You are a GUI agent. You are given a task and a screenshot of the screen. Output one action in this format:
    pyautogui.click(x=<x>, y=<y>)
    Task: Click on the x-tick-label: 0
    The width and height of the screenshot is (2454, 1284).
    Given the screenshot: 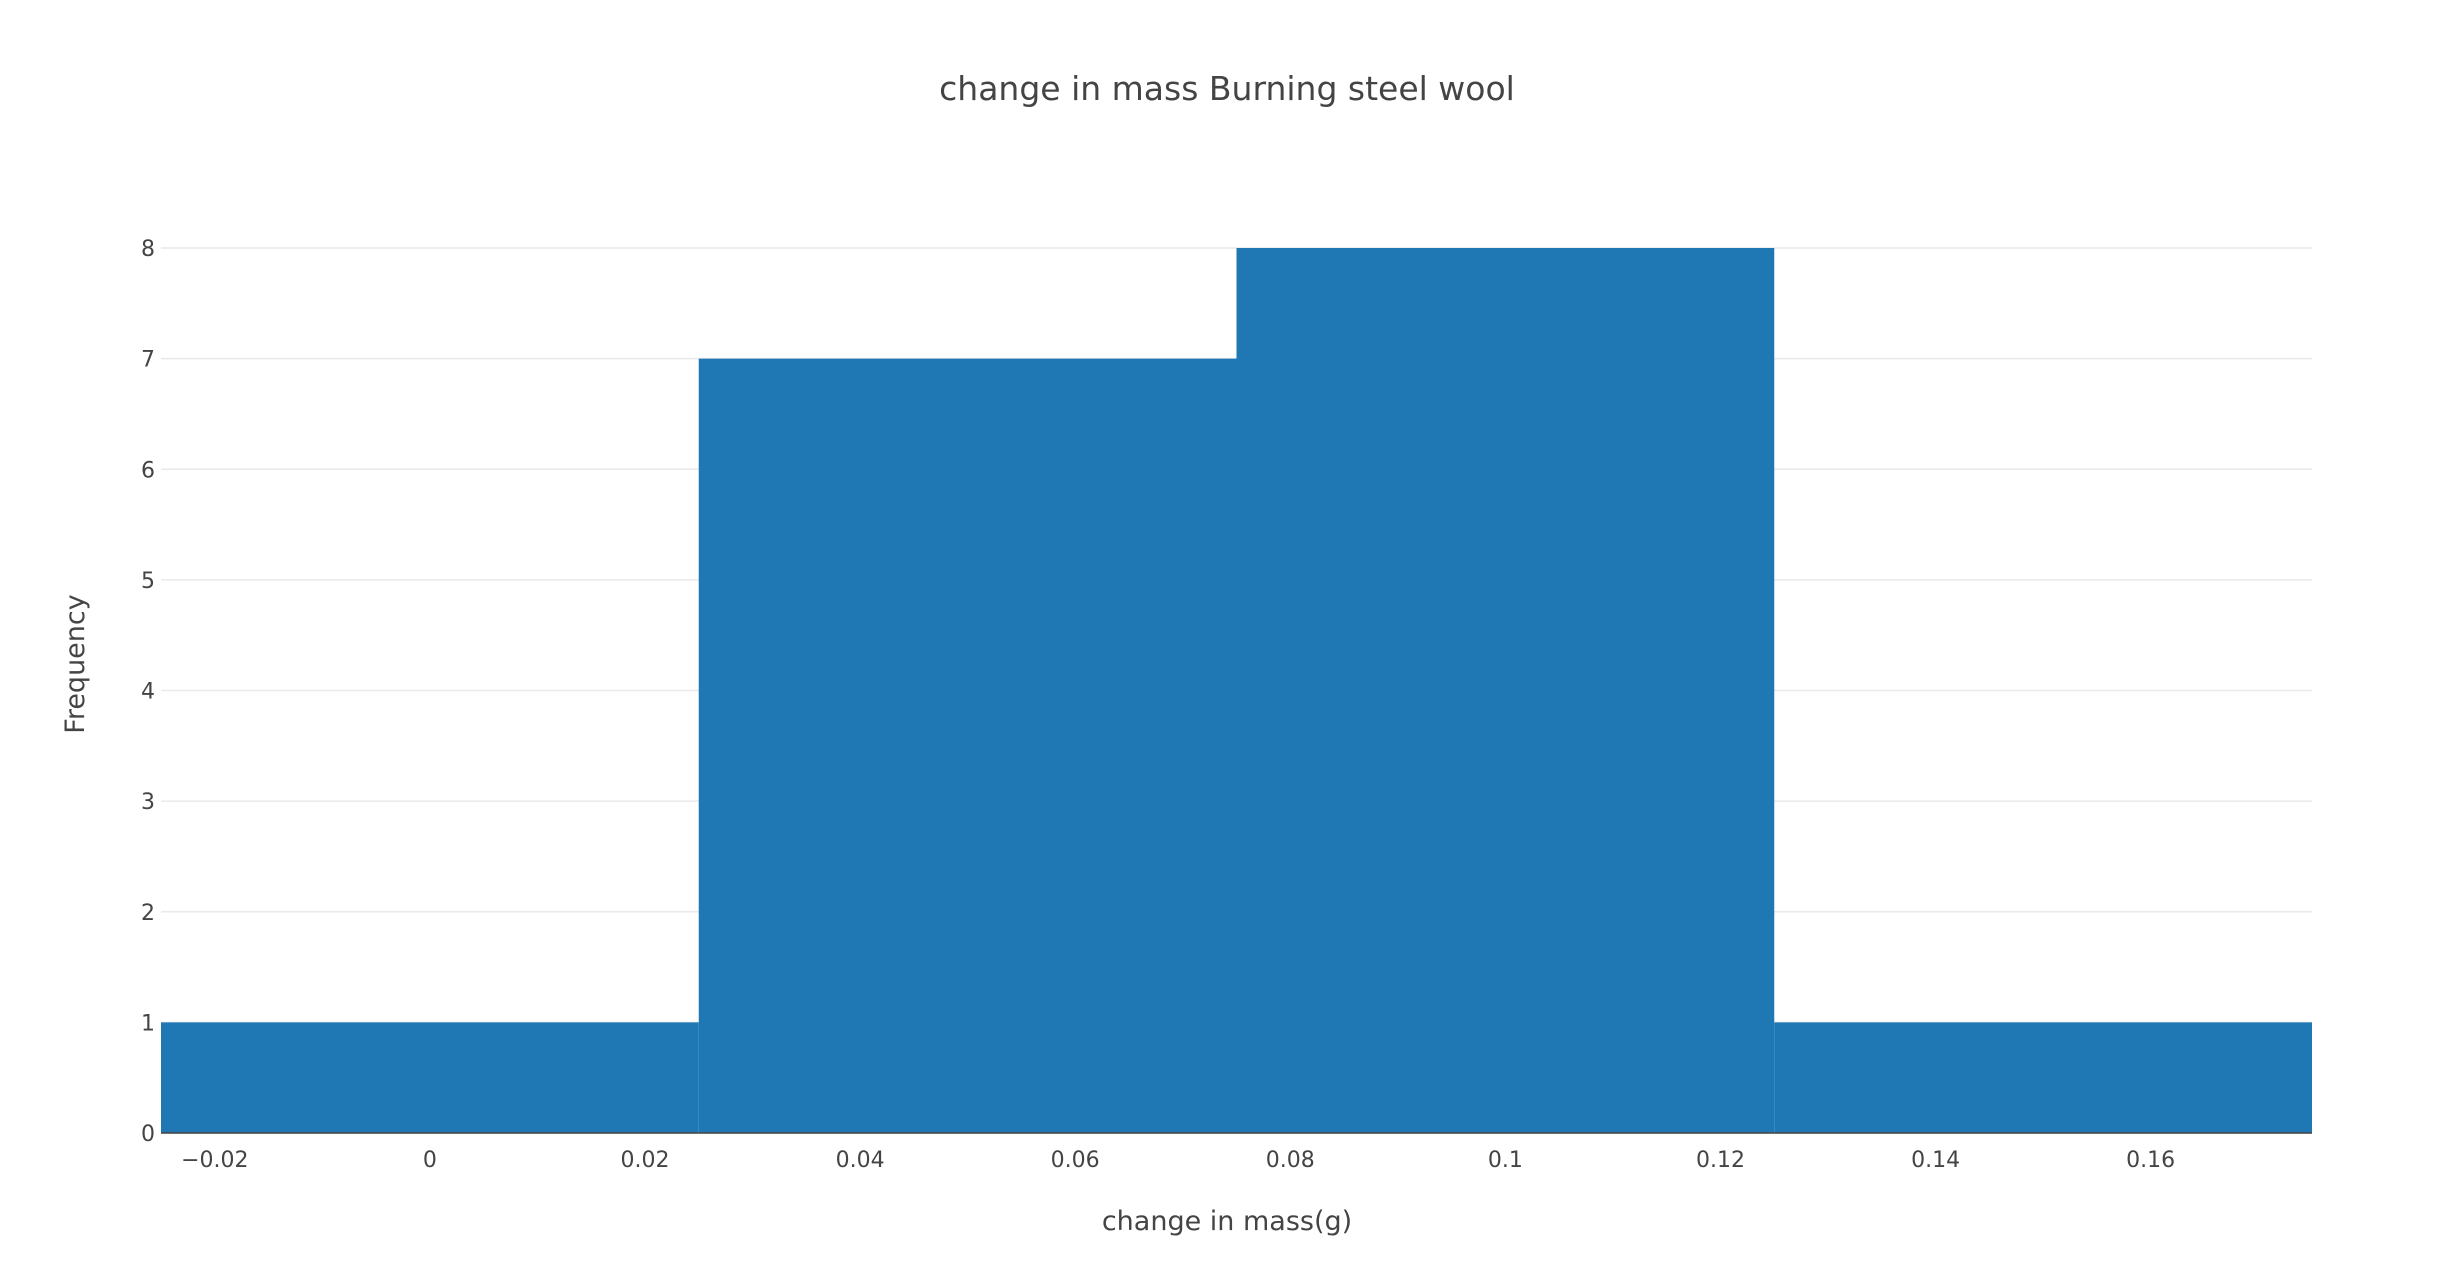 What is the action you would take?
    pyautogui.click(x=430, y=1160)
    